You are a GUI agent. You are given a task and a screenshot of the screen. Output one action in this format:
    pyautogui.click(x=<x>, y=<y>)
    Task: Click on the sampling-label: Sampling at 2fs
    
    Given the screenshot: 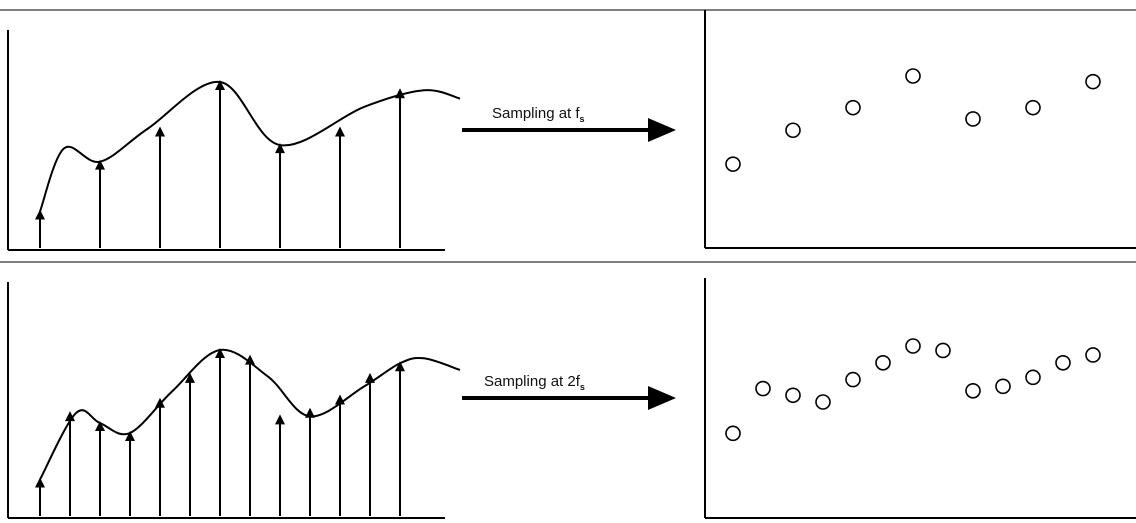 What is the action you would take?
    pyautogui.click(x=534, y=382)
    